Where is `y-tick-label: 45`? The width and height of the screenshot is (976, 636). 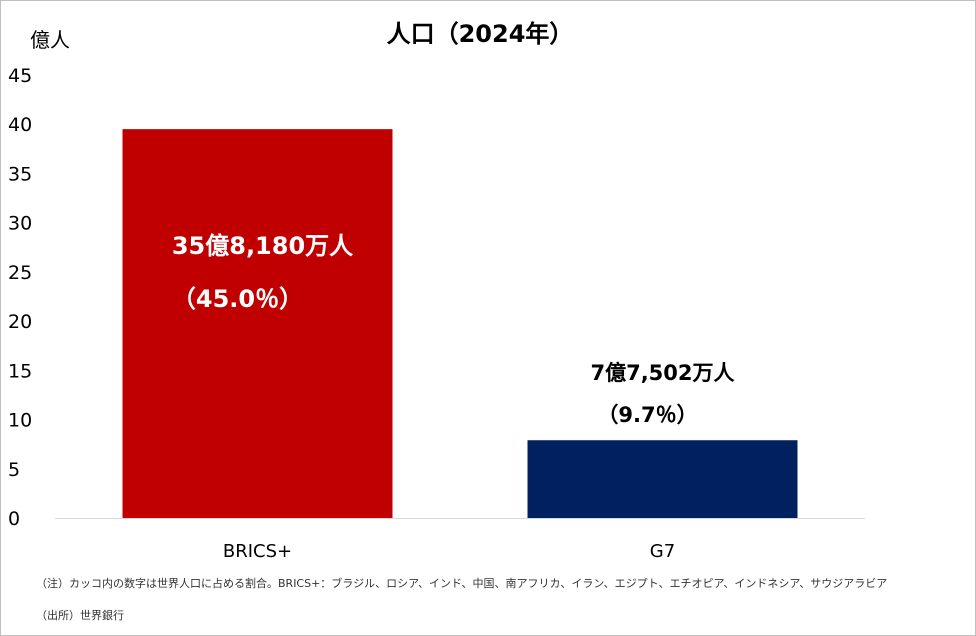
y-tick-label: 45 is located at coordinates (20, 76).